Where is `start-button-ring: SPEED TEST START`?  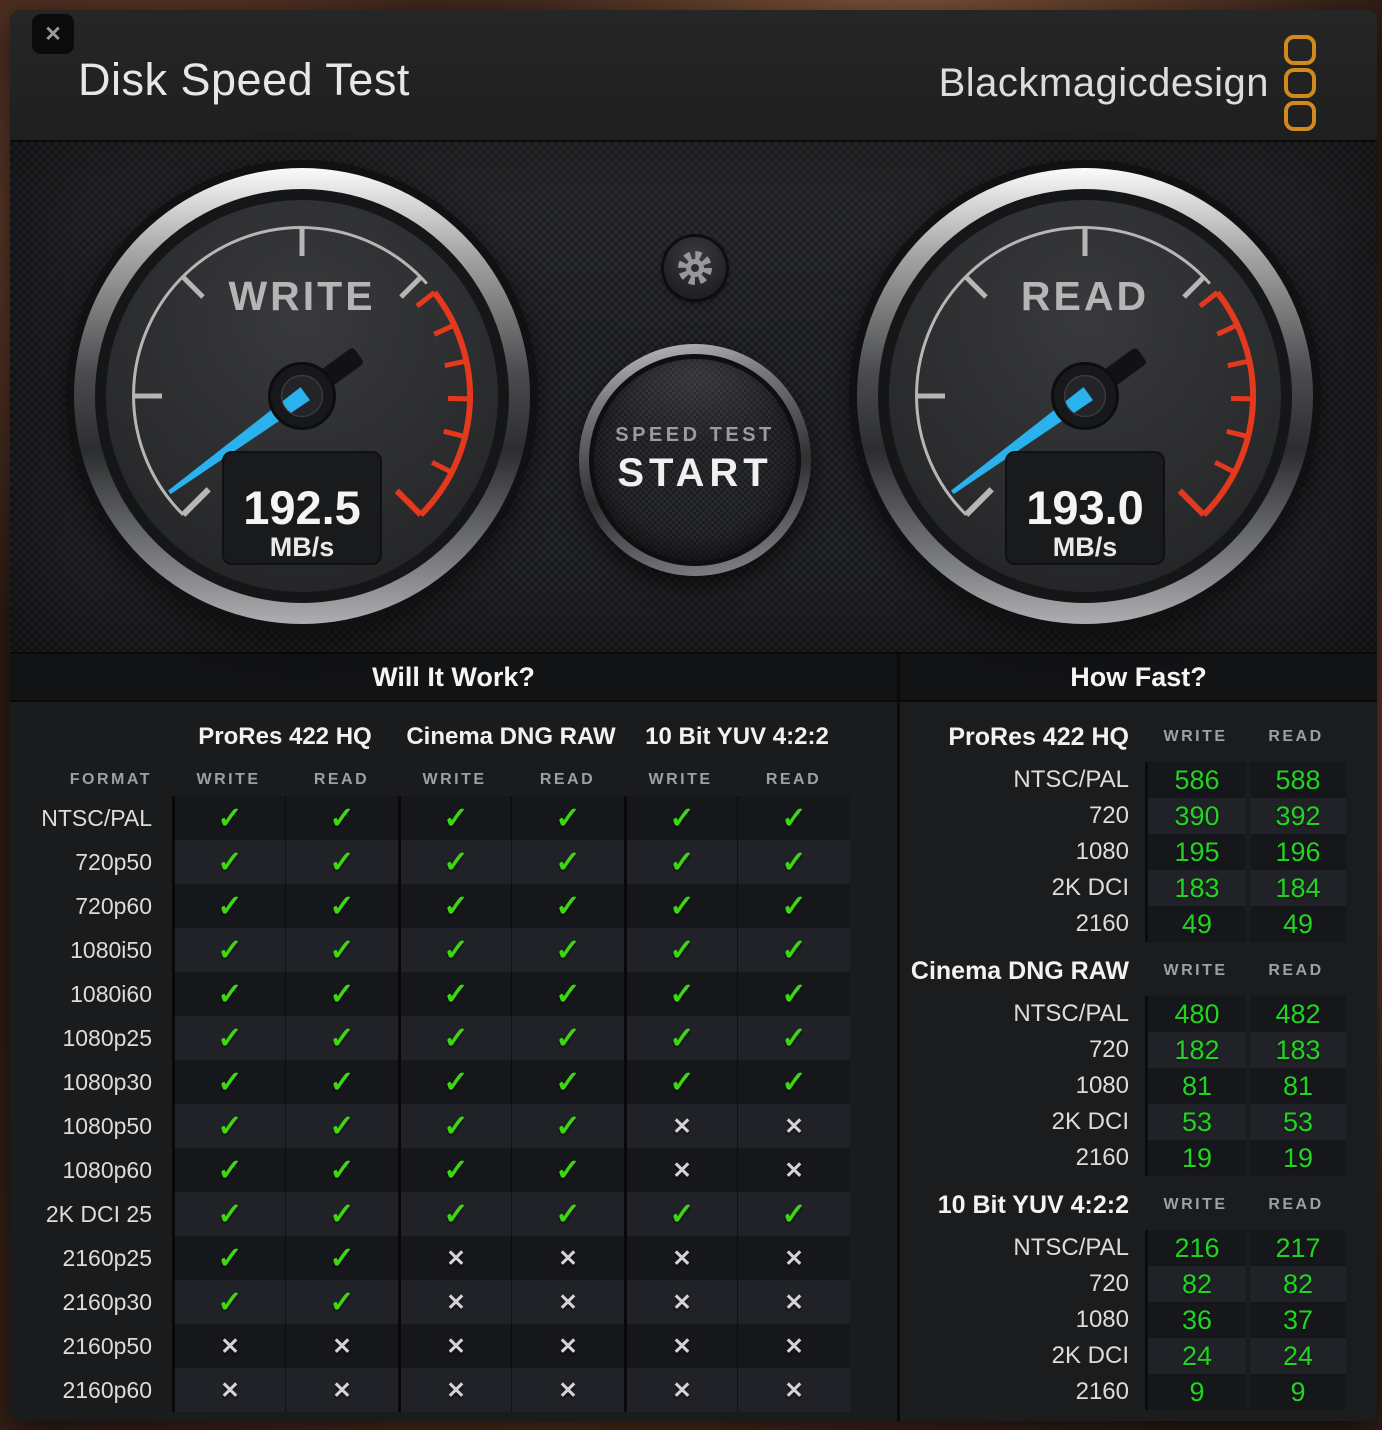 start-button-ring: SPEED TEST START is located at coordinates (695, 460).